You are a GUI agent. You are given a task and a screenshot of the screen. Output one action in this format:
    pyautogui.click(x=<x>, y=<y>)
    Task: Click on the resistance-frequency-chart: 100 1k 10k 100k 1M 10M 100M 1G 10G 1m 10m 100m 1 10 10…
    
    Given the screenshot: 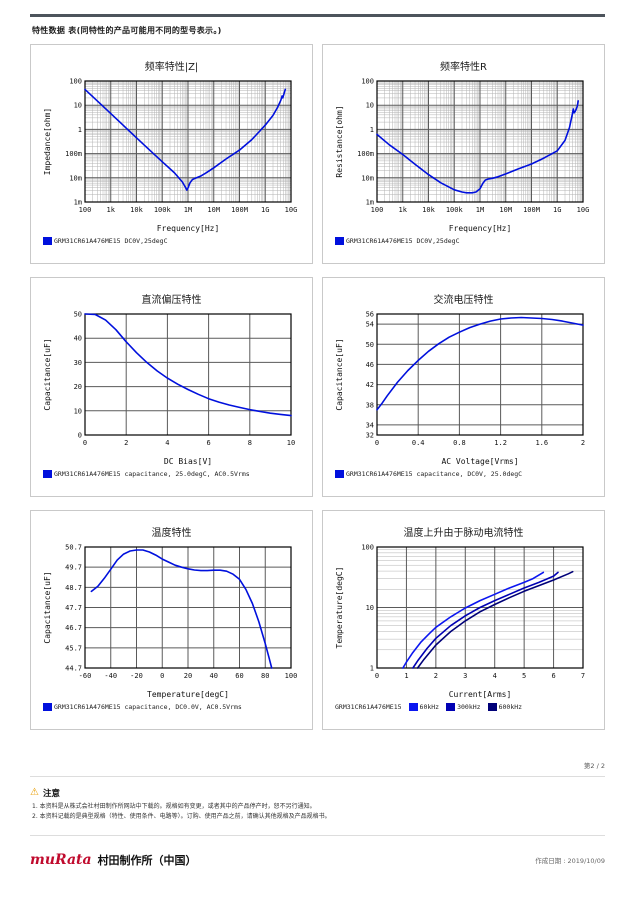 What is the action you would take?
    pyautogui.click(x=462, y=156)
    